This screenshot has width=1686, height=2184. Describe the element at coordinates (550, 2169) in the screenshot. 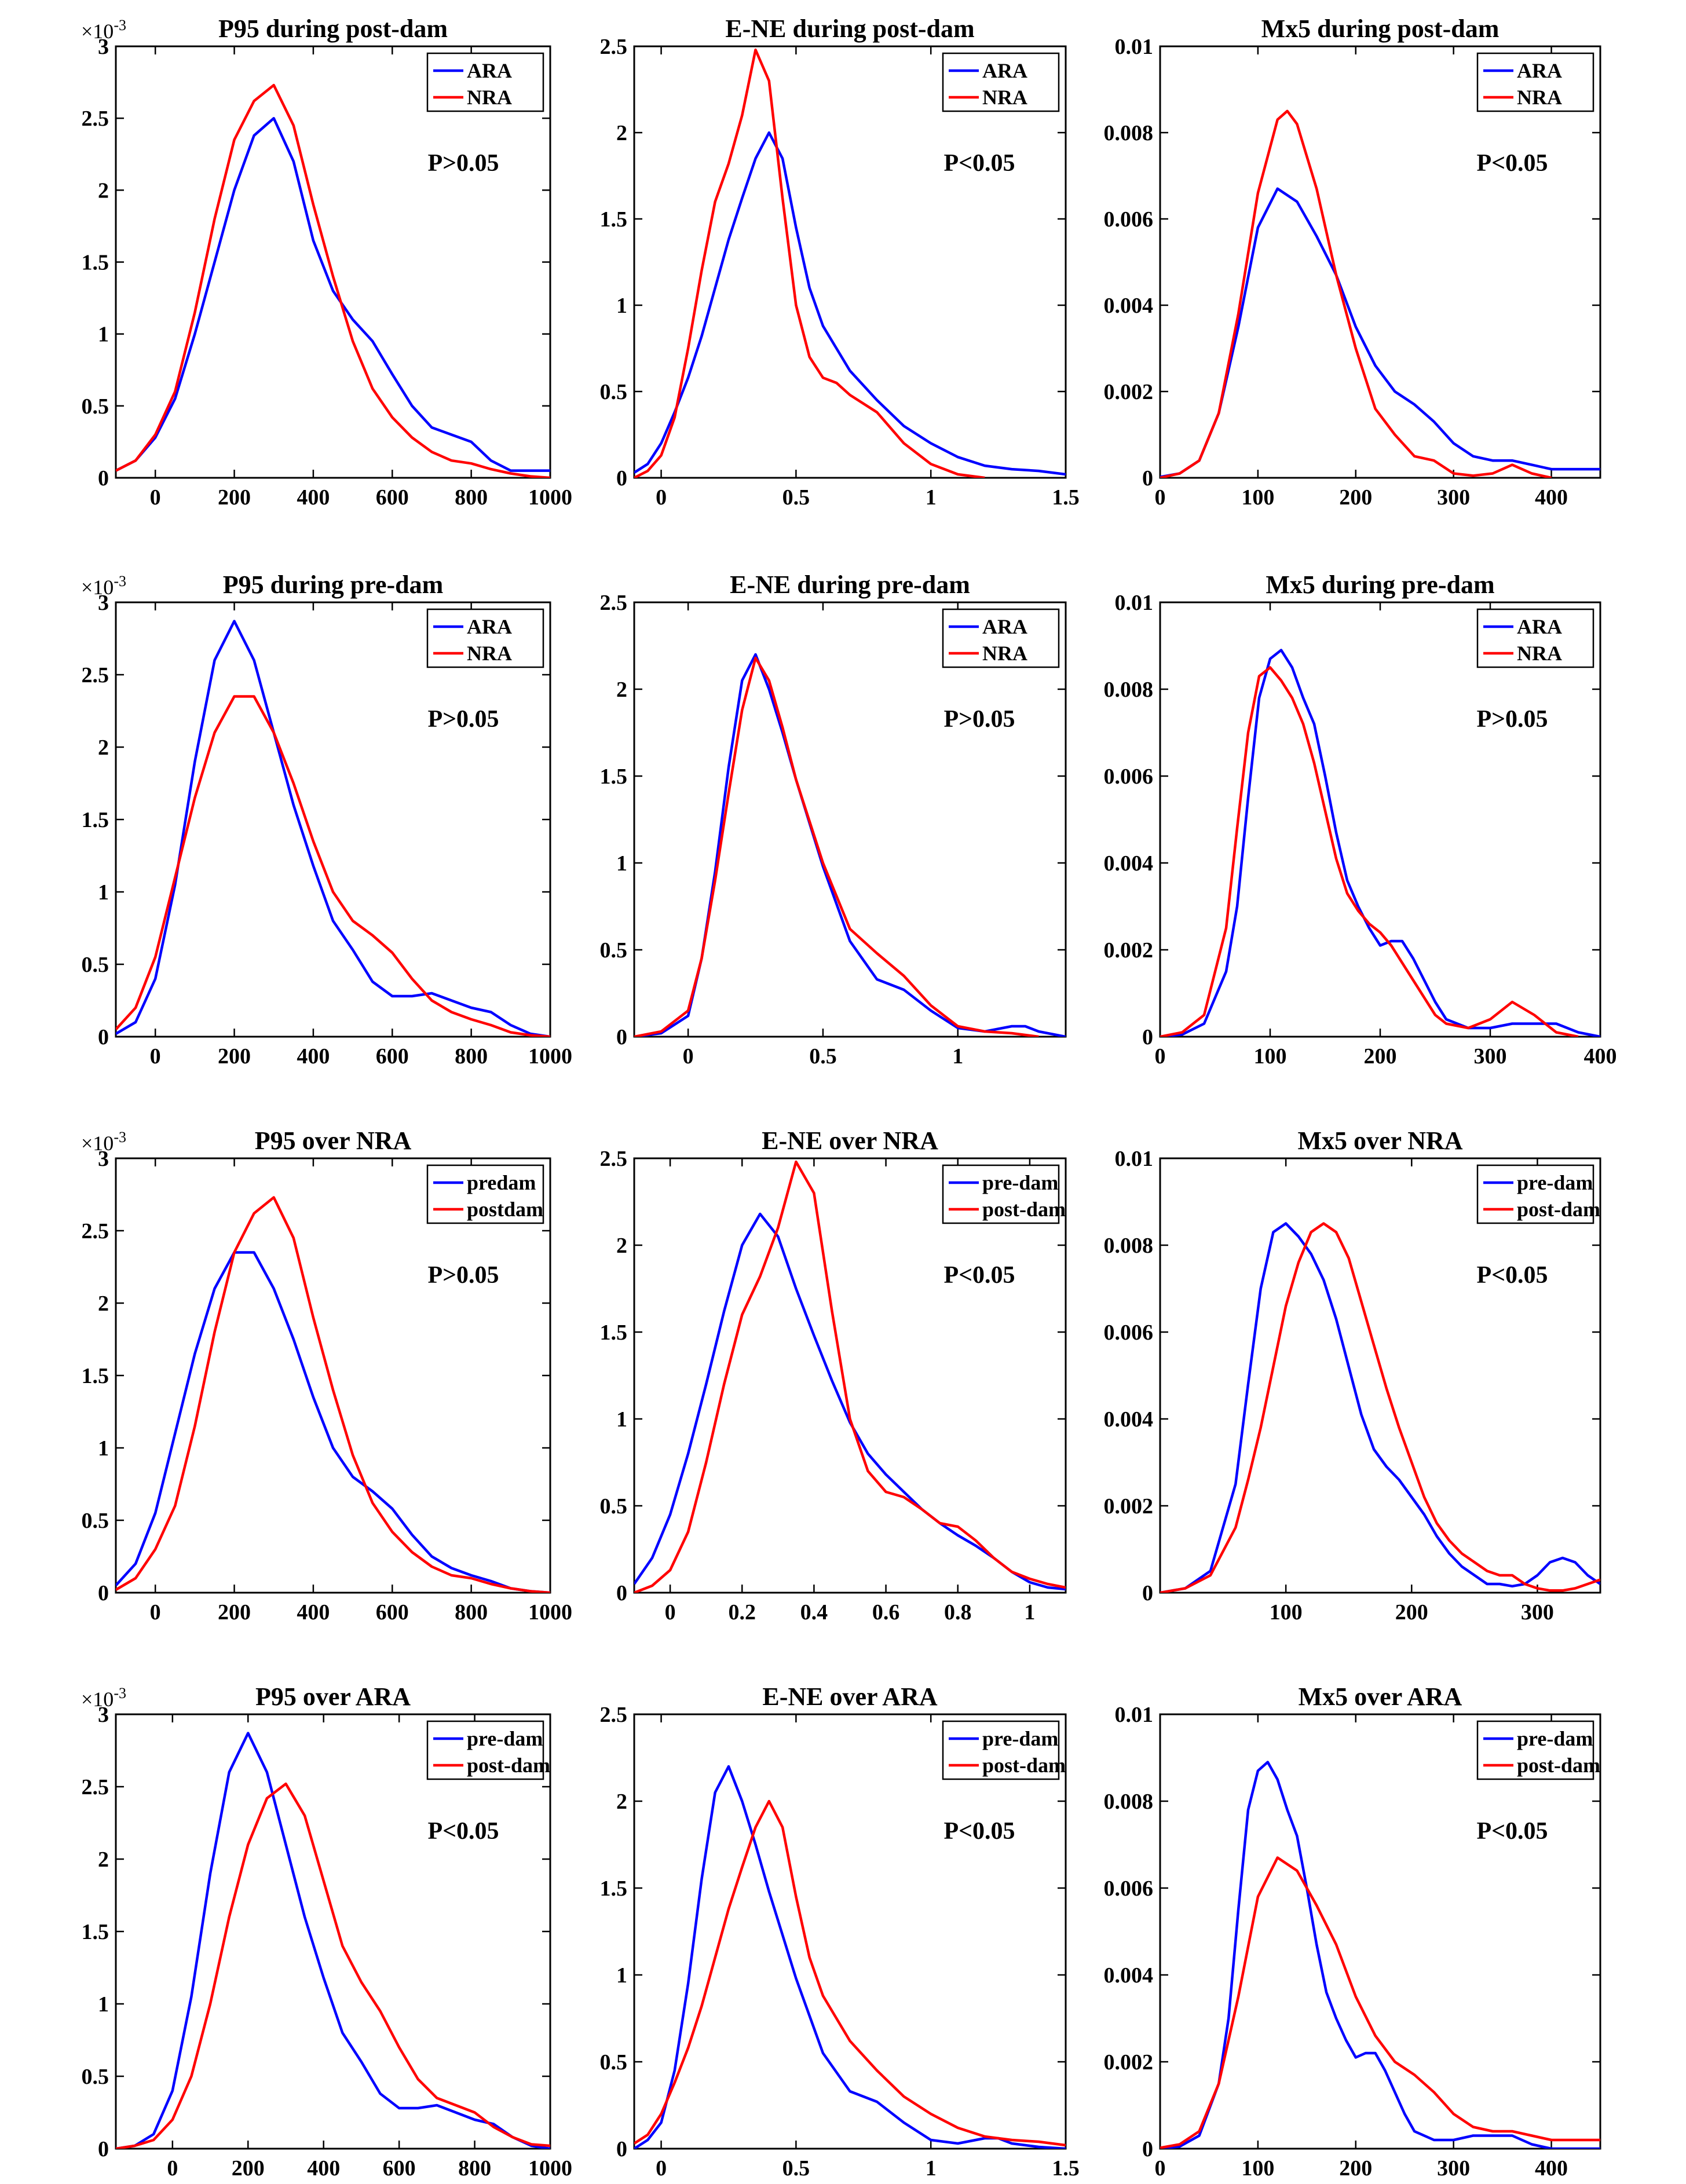

I see `x-tick-label: 1000` at that location.